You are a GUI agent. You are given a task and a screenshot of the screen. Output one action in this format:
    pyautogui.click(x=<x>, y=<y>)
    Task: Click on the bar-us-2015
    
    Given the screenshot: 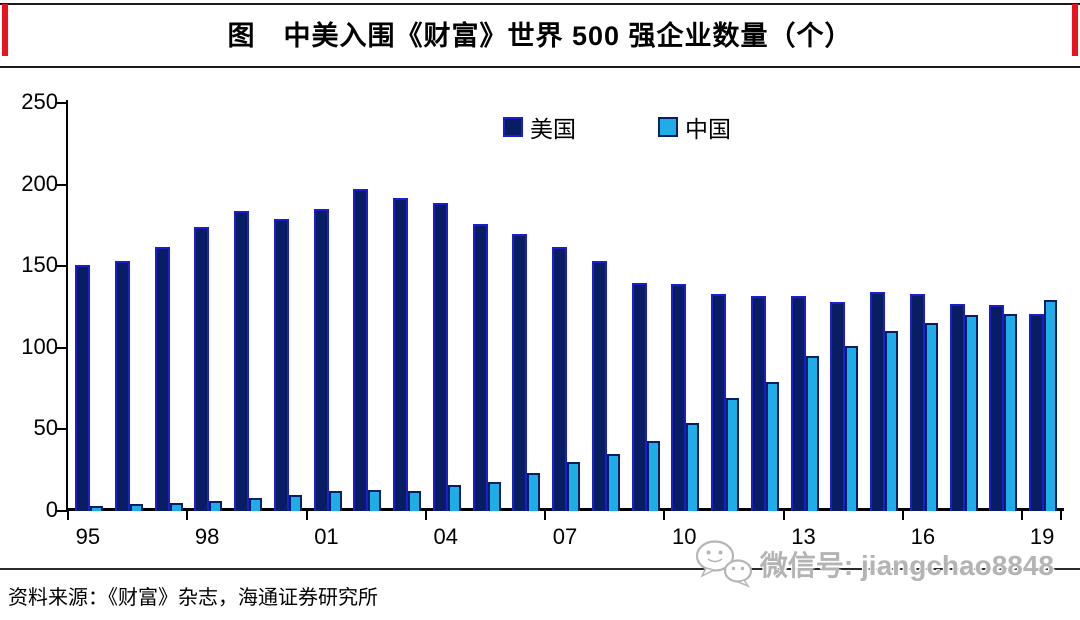 What is the action you would take?
    pyautogui.click(x=878, y=401)
    